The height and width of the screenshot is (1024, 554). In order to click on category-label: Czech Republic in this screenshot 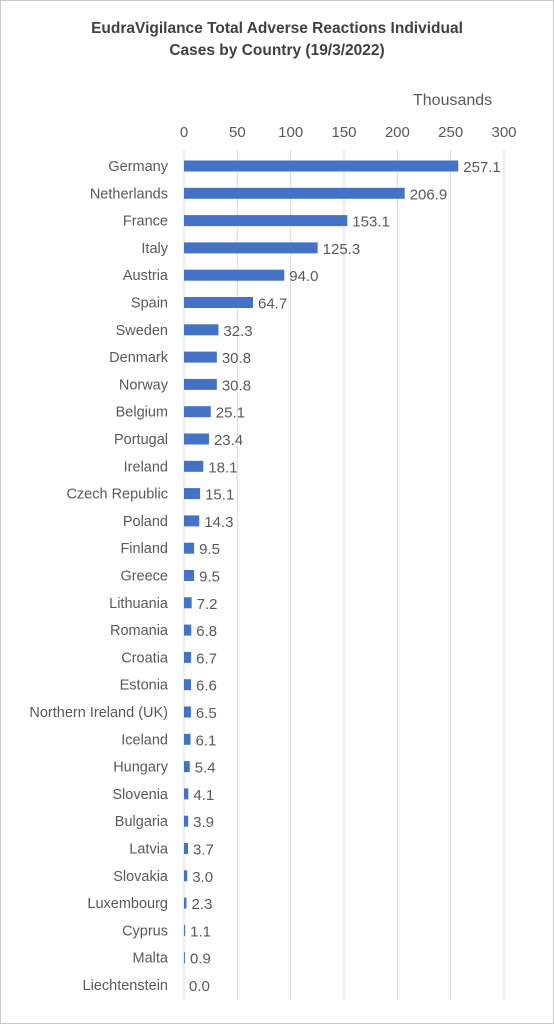, I will do `click(117, 495)`.